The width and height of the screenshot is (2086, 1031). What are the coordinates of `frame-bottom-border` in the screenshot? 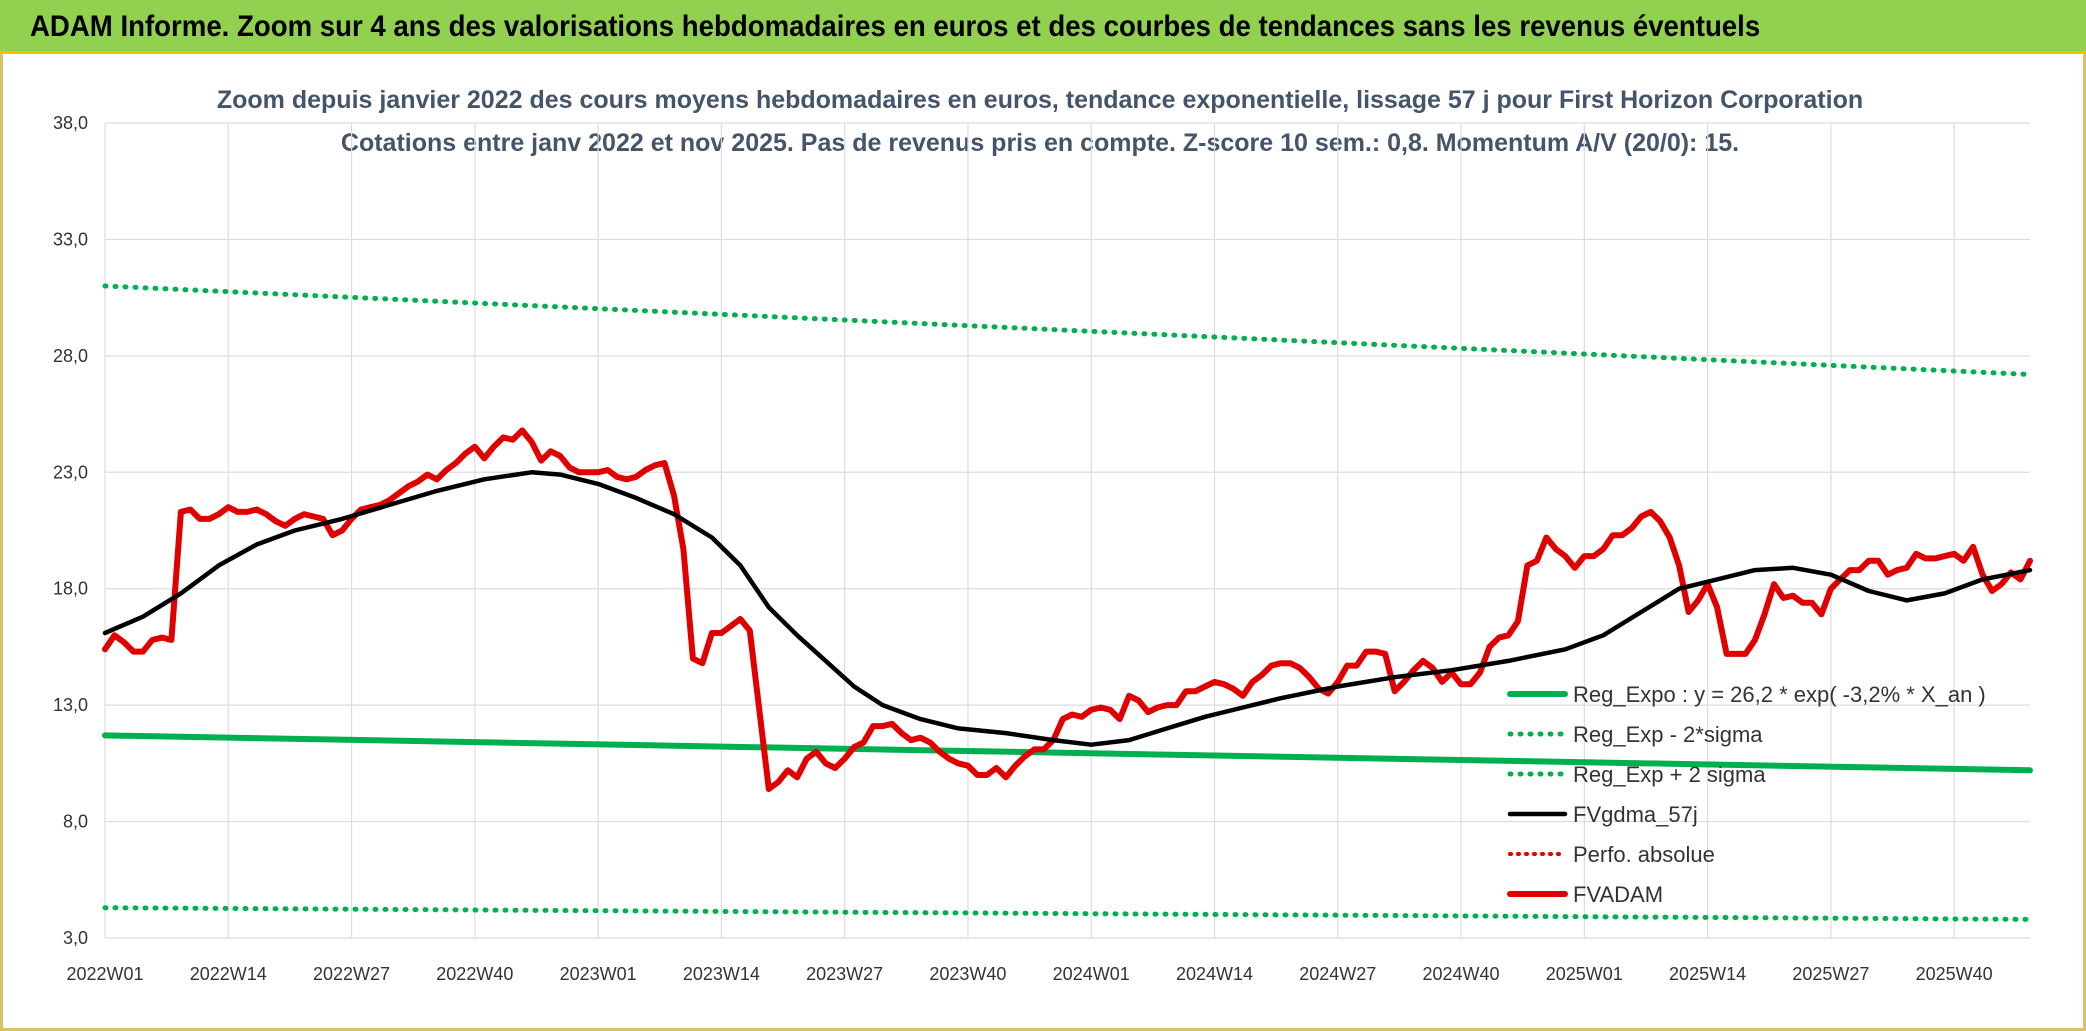 It's located at (1043, 1029).